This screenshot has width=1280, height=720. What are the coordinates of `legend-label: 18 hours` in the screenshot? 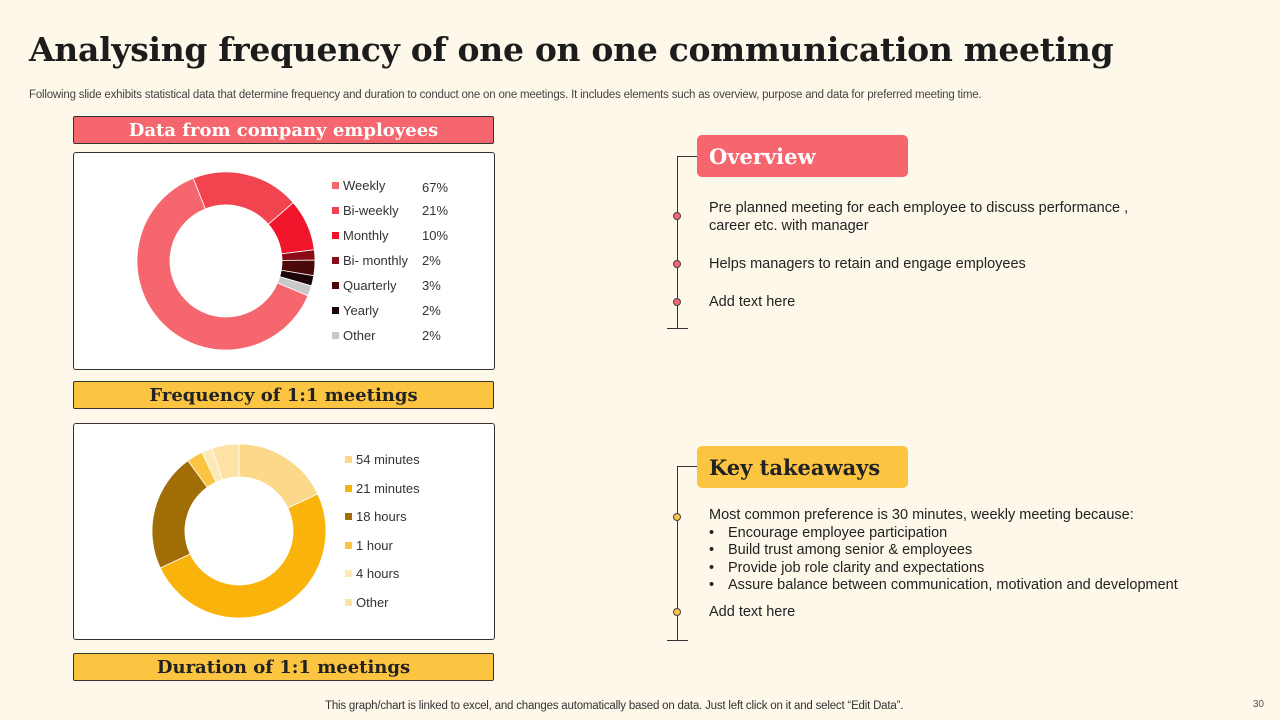 It's located at (381, 517).